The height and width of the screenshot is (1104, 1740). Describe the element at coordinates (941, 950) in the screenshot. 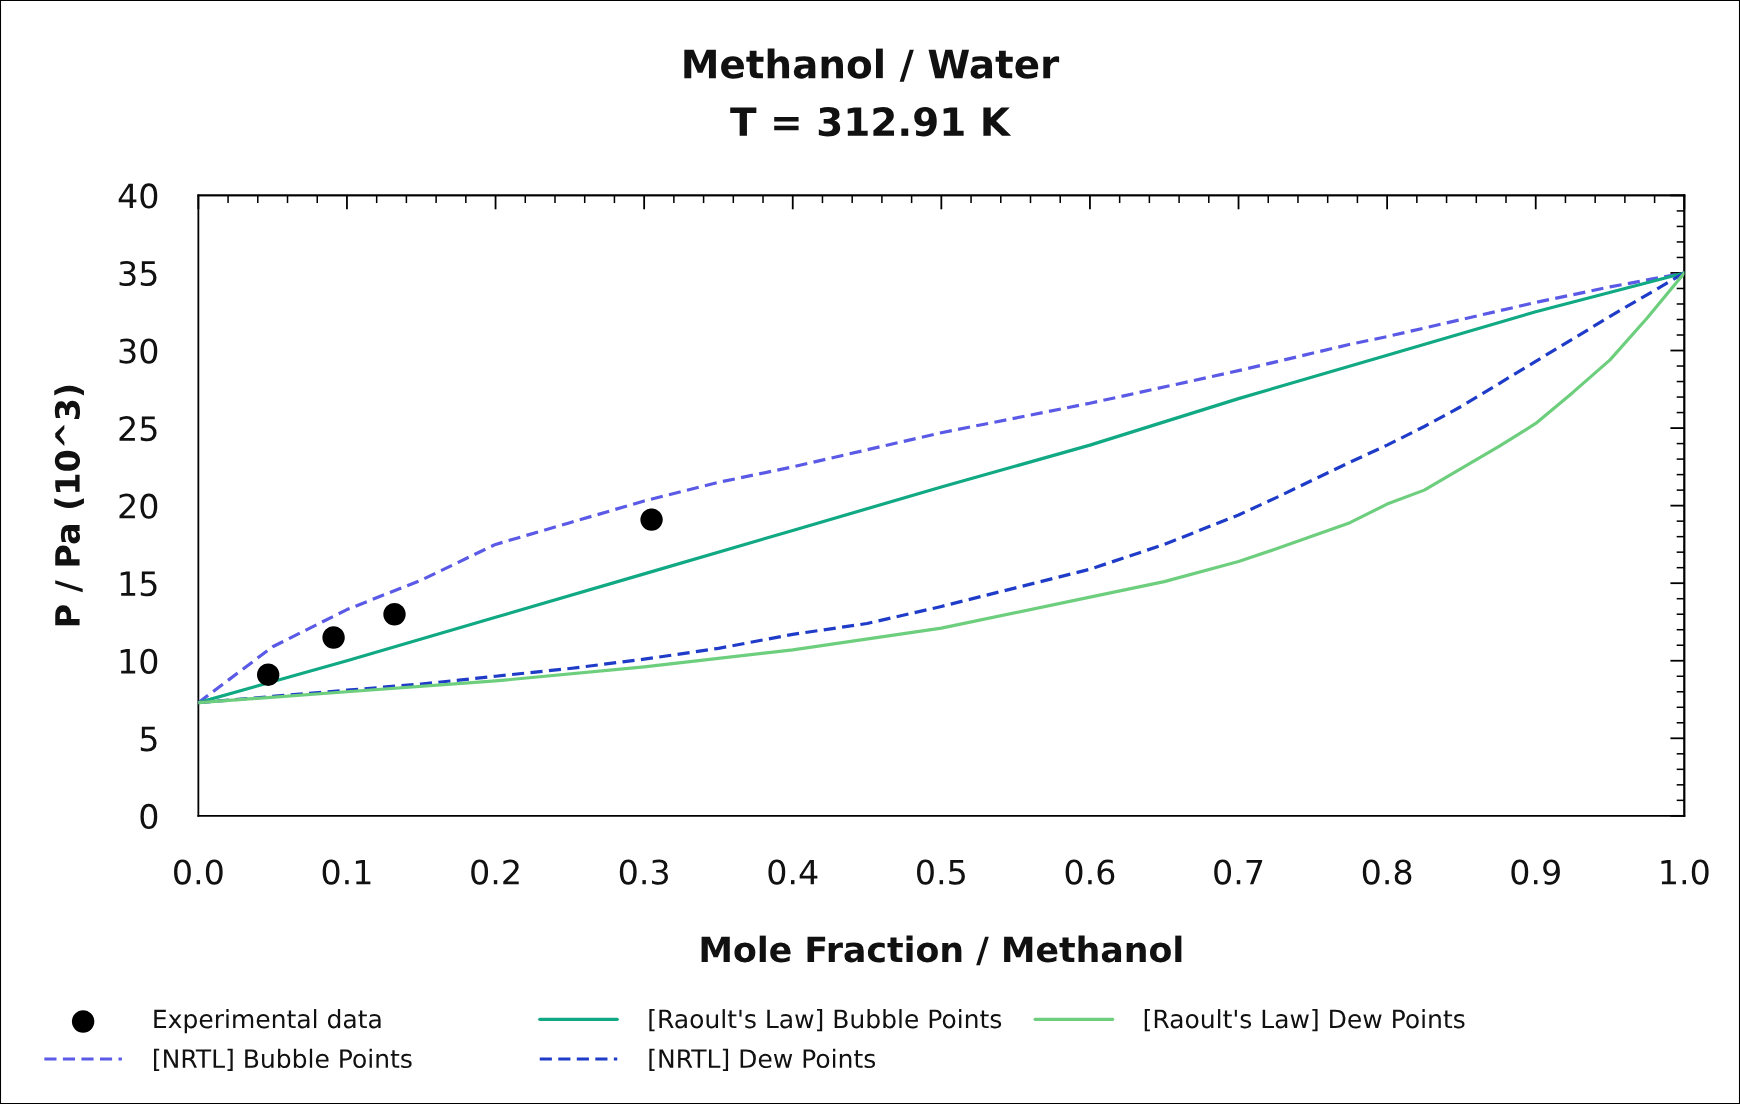

I see `x-axis-title: Mole Fraction / Methanol` at that location.